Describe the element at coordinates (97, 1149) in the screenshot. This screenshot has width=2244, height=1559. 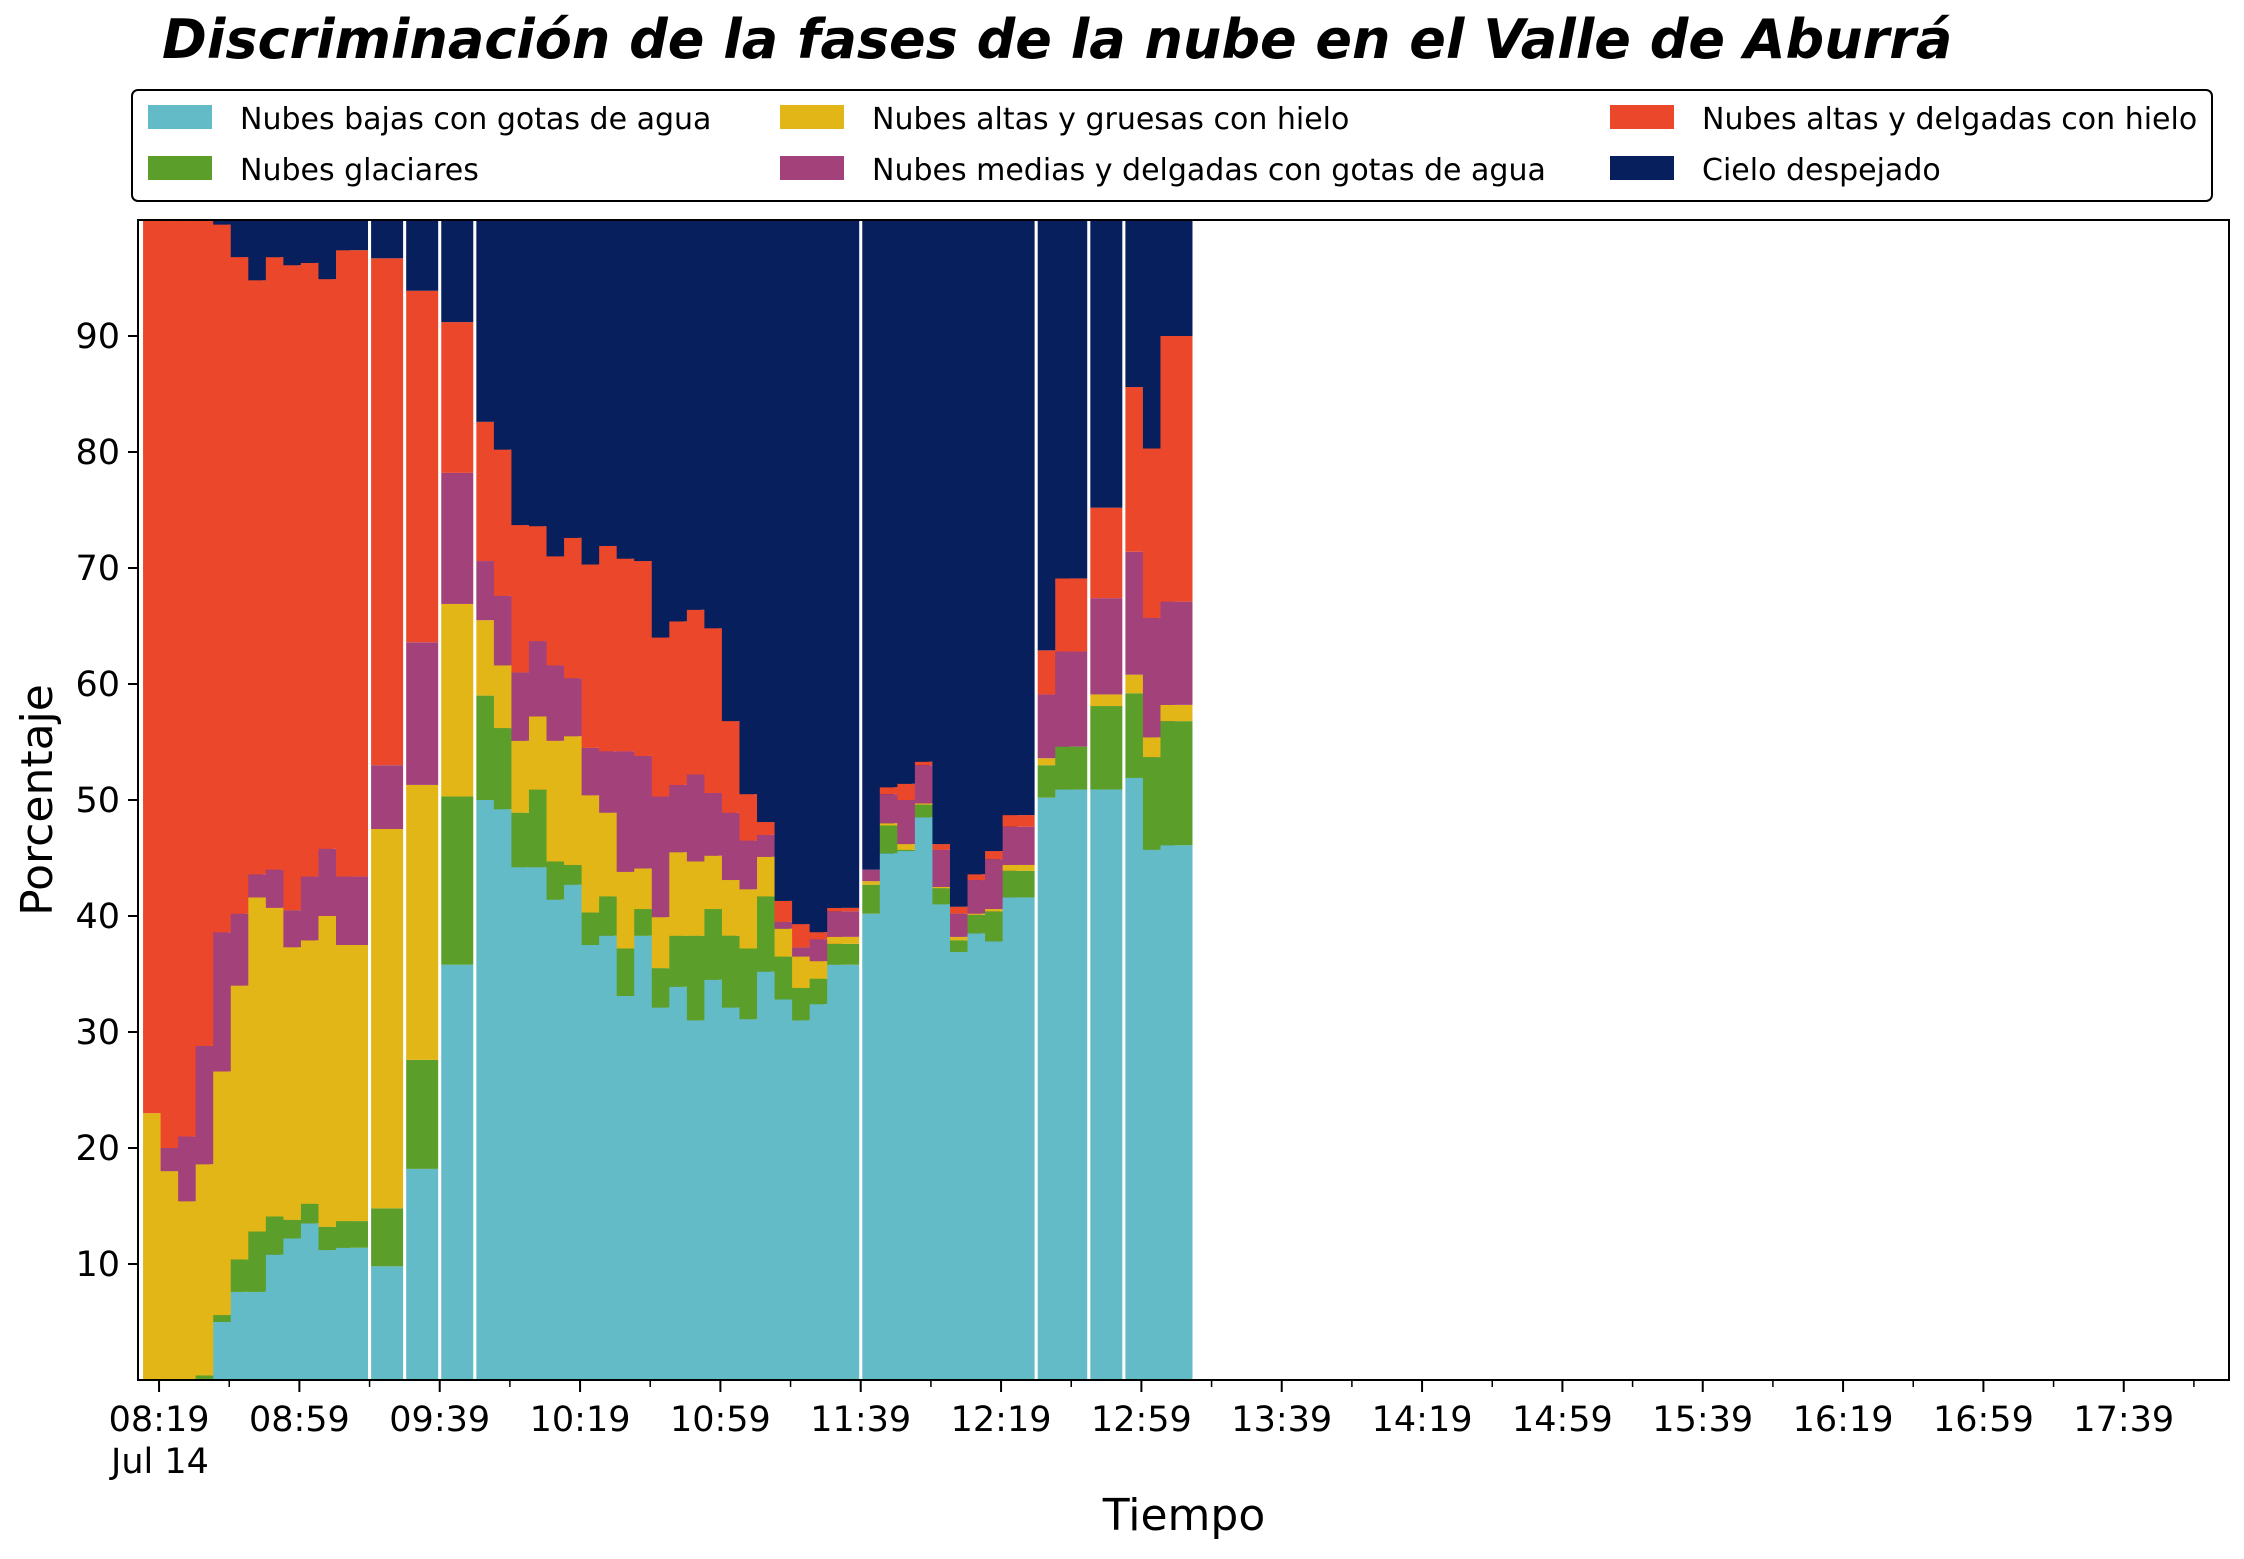
I see `y-tick-label: 20` at that location.